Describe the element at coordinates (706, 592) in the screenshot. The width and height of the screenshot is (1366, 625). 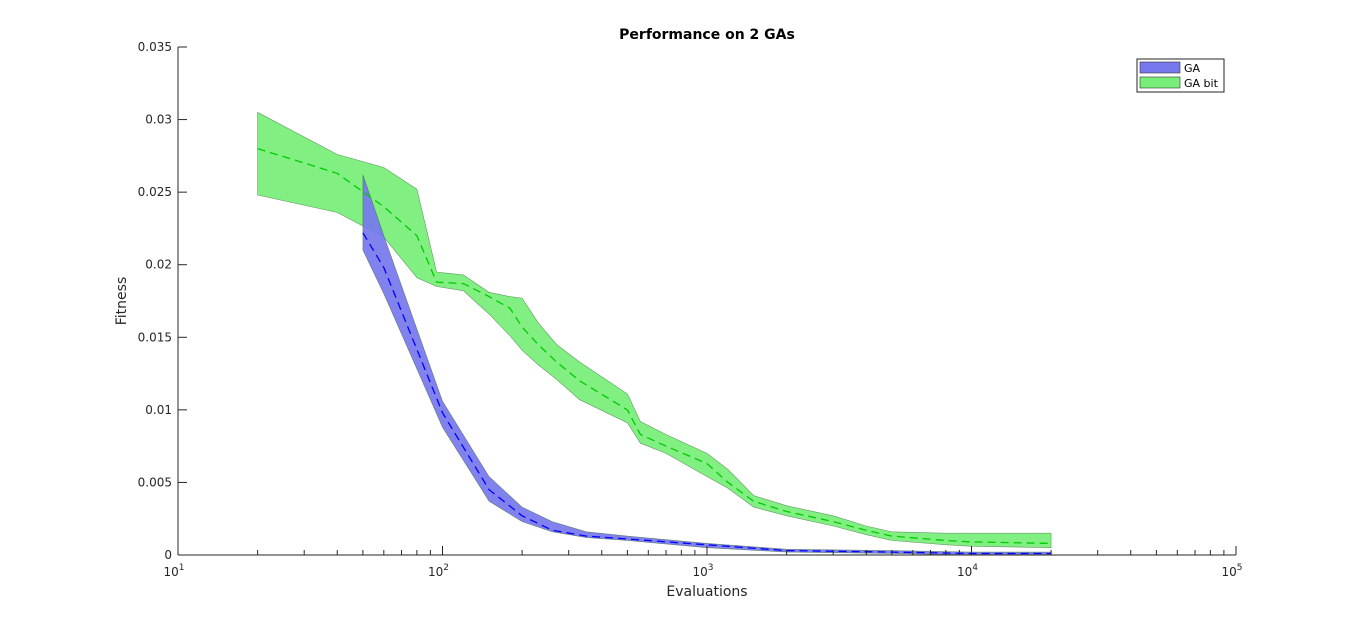
I see `x-axis-title: Evaluations` at that location.